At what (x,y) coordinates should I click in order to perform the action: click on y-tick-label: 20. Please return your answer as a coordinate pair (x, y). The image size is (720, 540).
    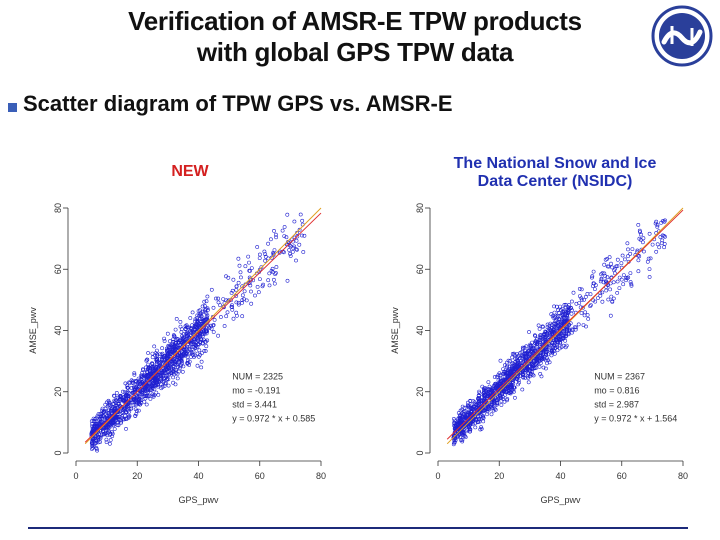
    Looking at the image, I should click on (420, 392).